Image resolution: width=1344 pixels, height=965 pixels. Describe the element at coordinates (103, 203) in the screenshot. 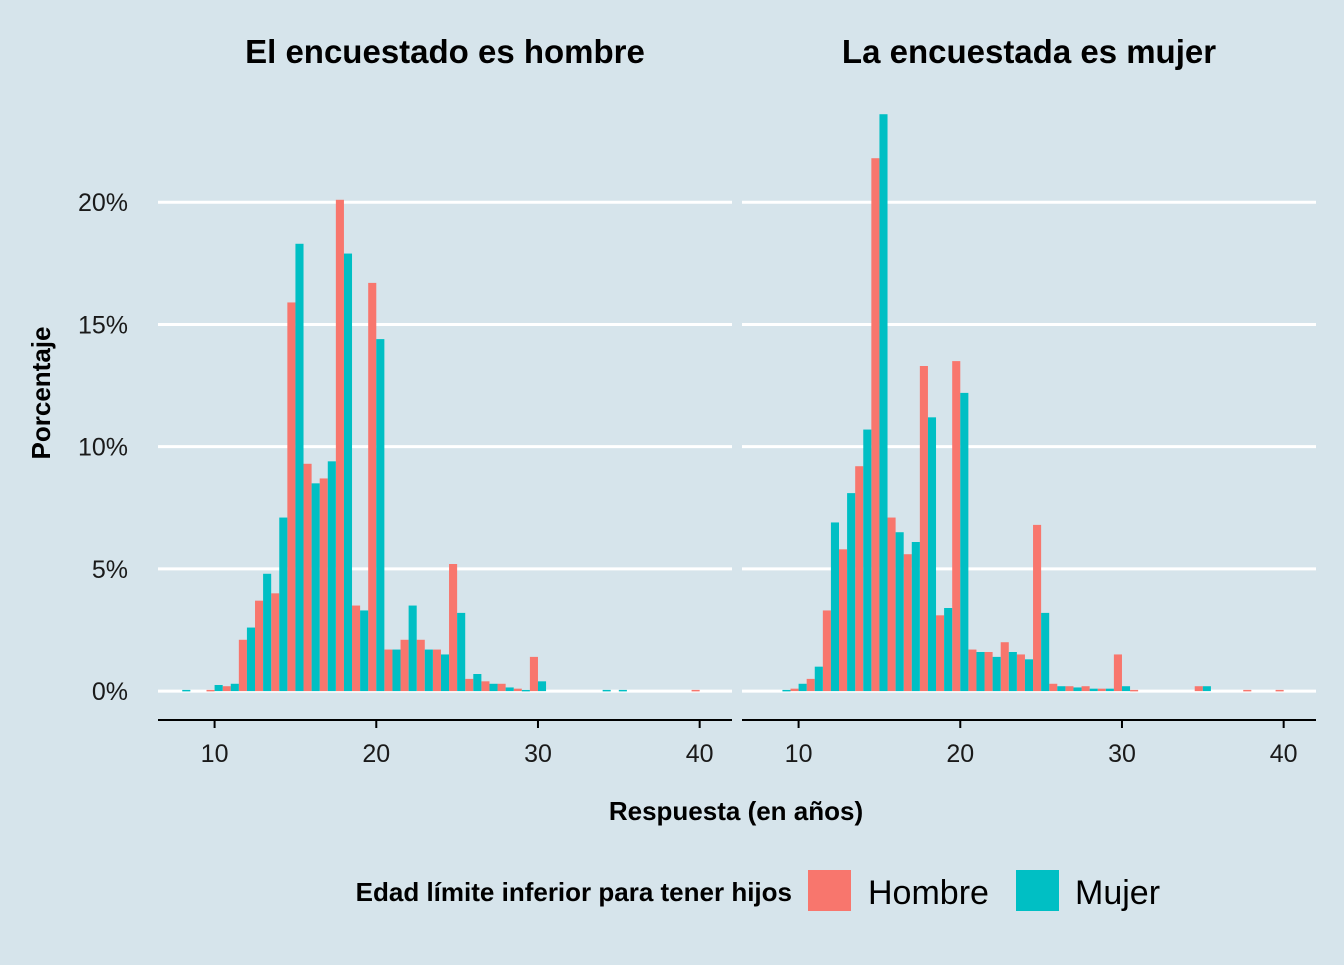

I see `y-tick-label: 20%` at that location.